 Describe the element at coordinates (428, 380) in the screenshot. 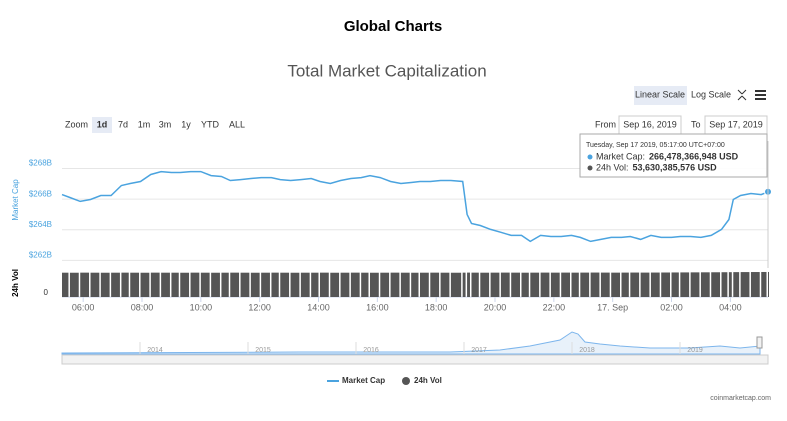

I see `legend-label: 24h Vol` at that location.